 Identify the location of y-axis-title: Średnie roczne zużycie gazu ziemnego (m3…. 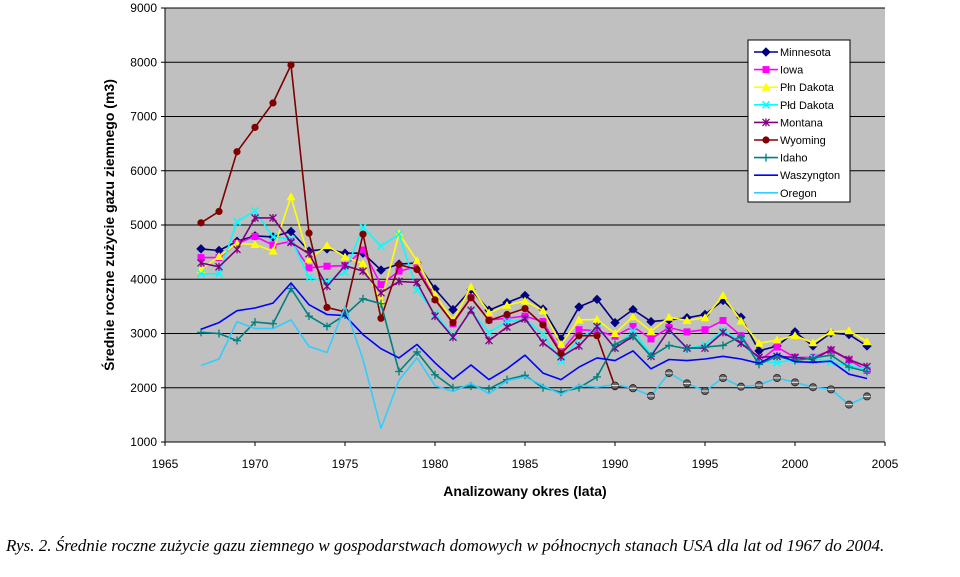
(108, 225).